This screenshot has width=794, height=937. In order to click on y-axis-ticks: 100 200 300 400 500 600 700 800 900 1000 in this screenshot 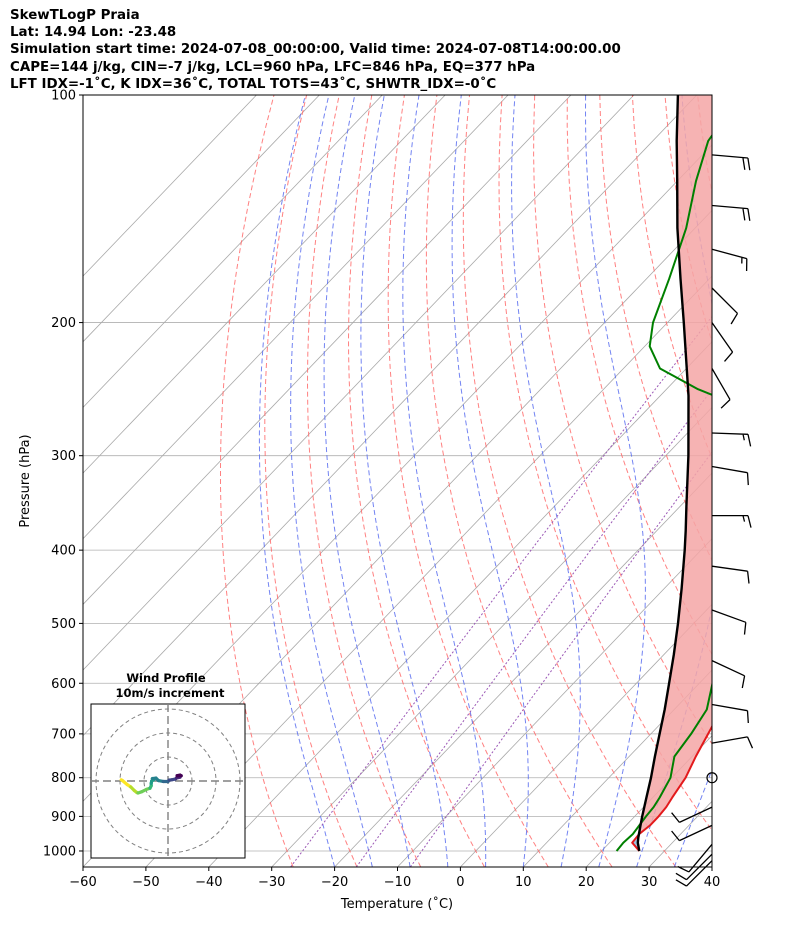, I will do `click(63, 474)`.